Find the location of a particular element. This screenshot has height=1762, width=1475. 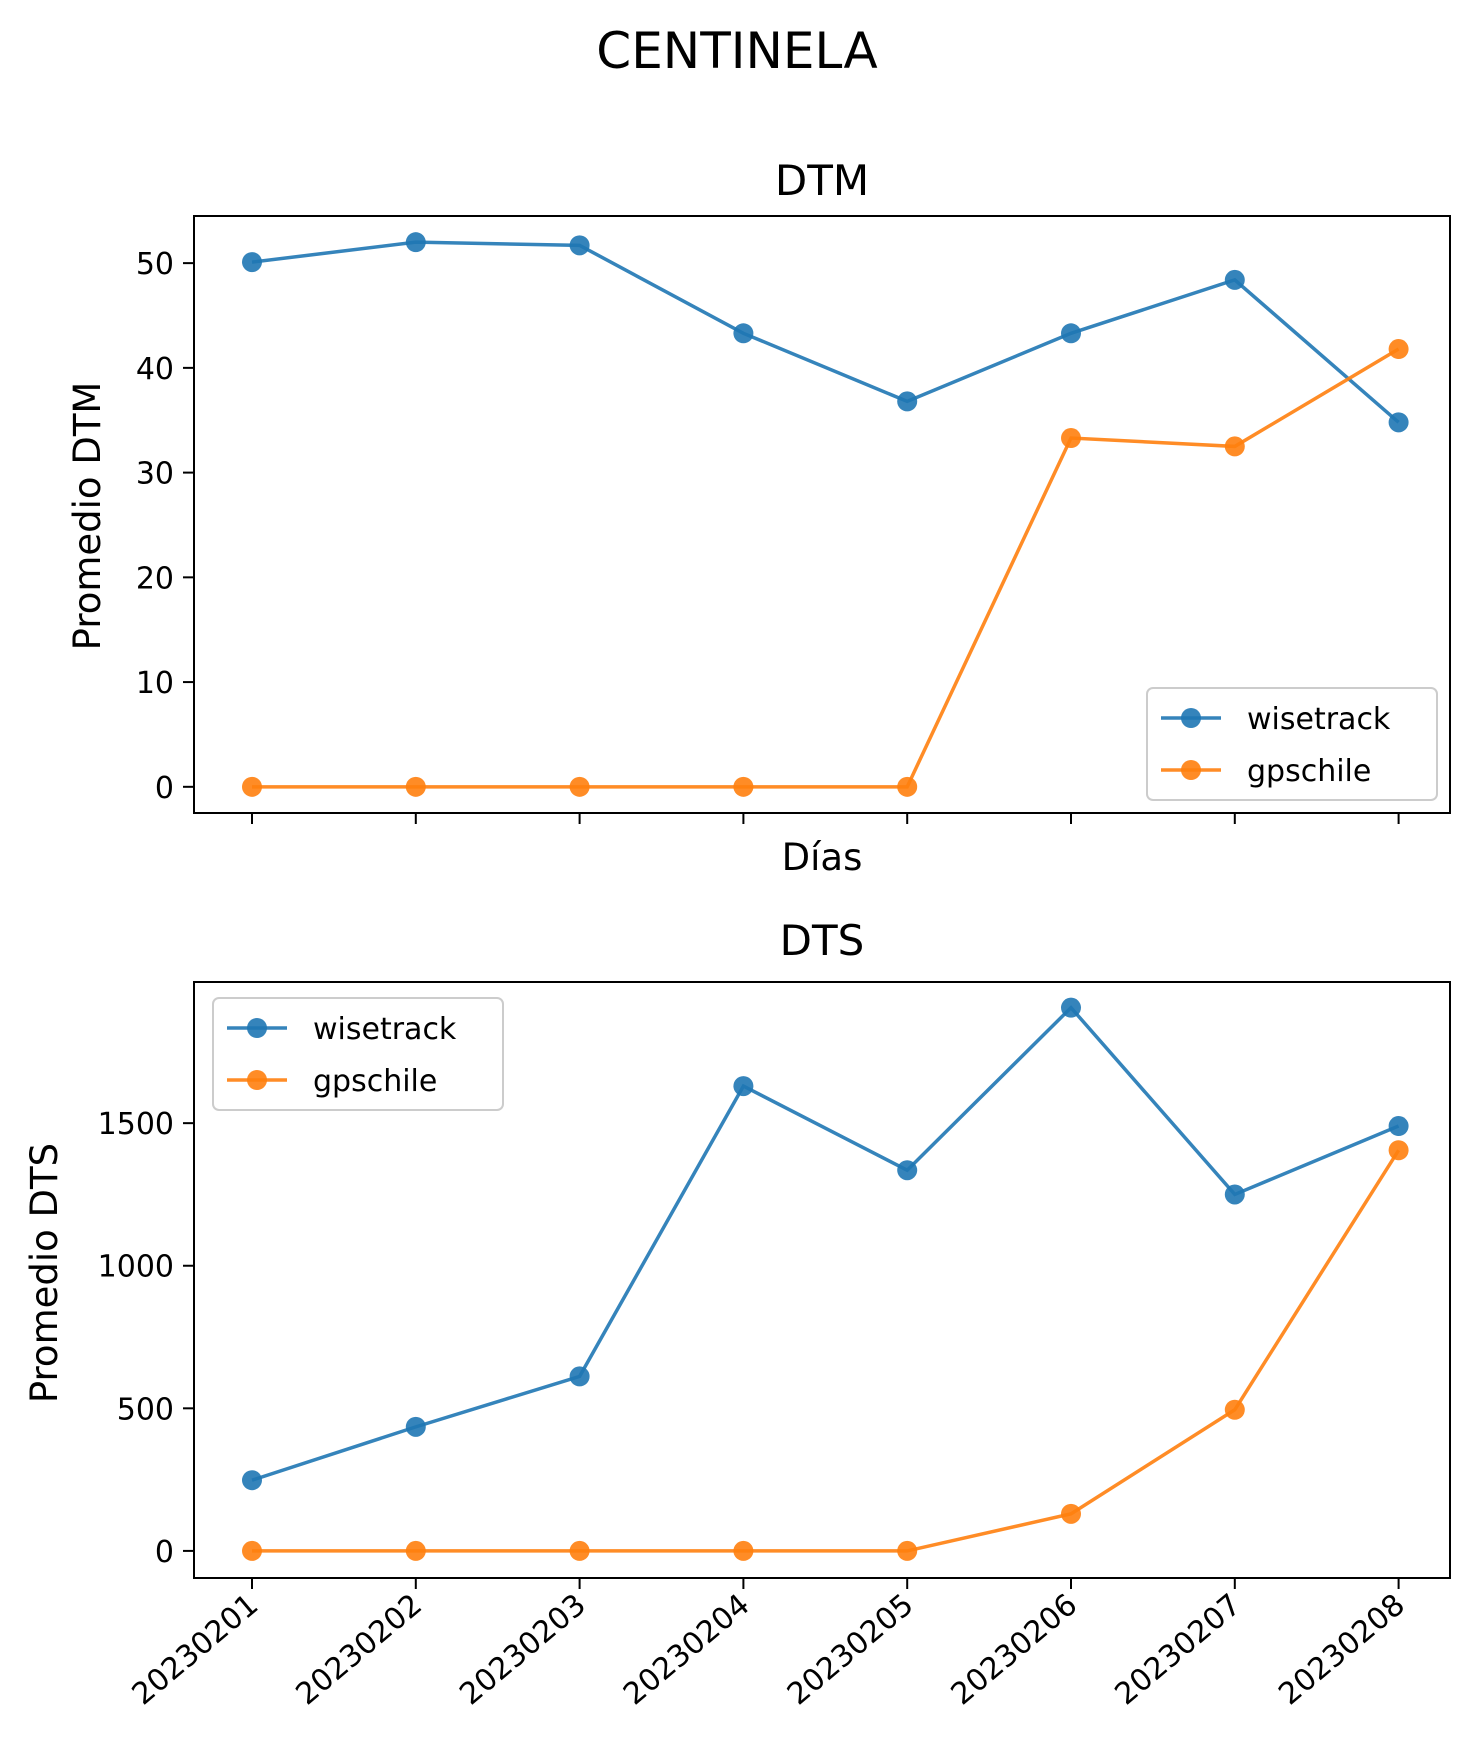

dtm-legend-marker-gpschile is located at coordinates (1191, 770).